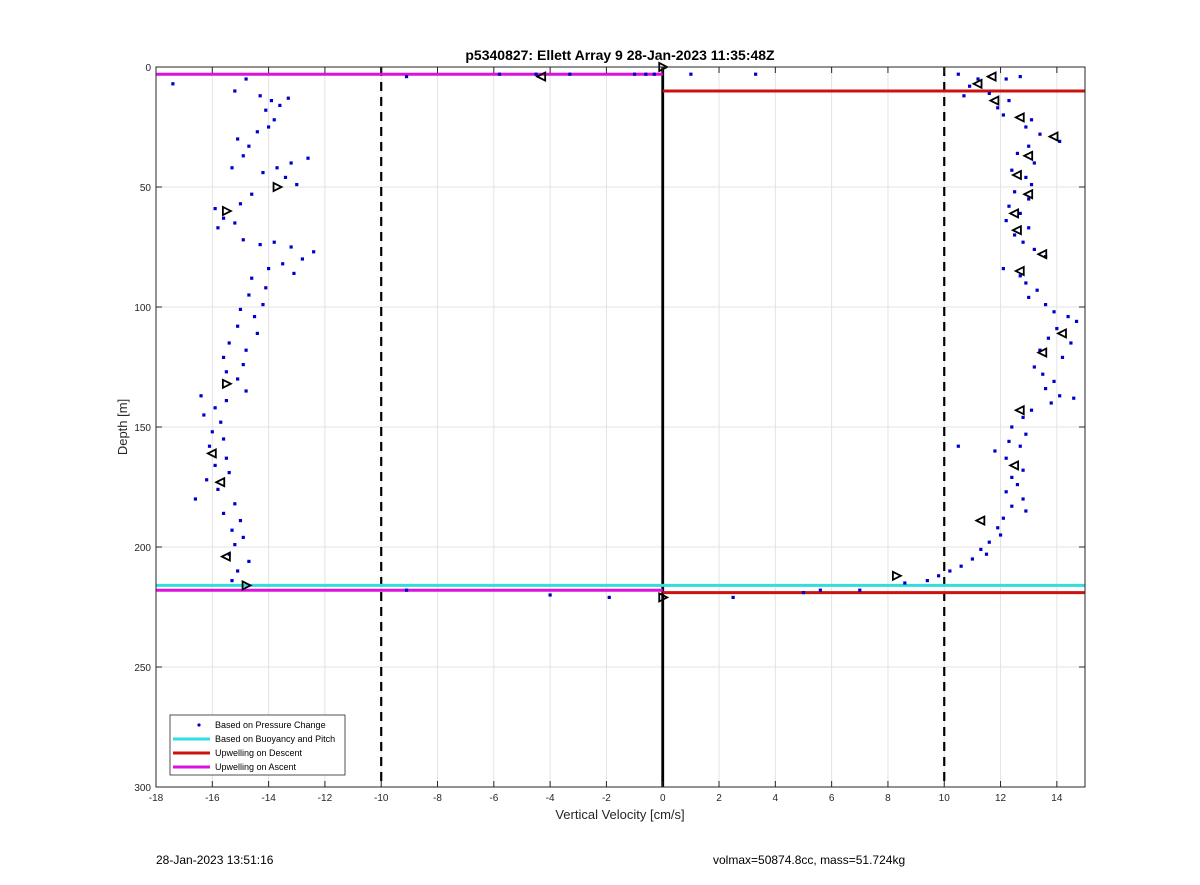 The width and height of the screenshot is (1200, 885). What do you see at coordinates (381, 798) in the screenshot?
I see `x-tick-label: -10` at bounding box center [381, 798].